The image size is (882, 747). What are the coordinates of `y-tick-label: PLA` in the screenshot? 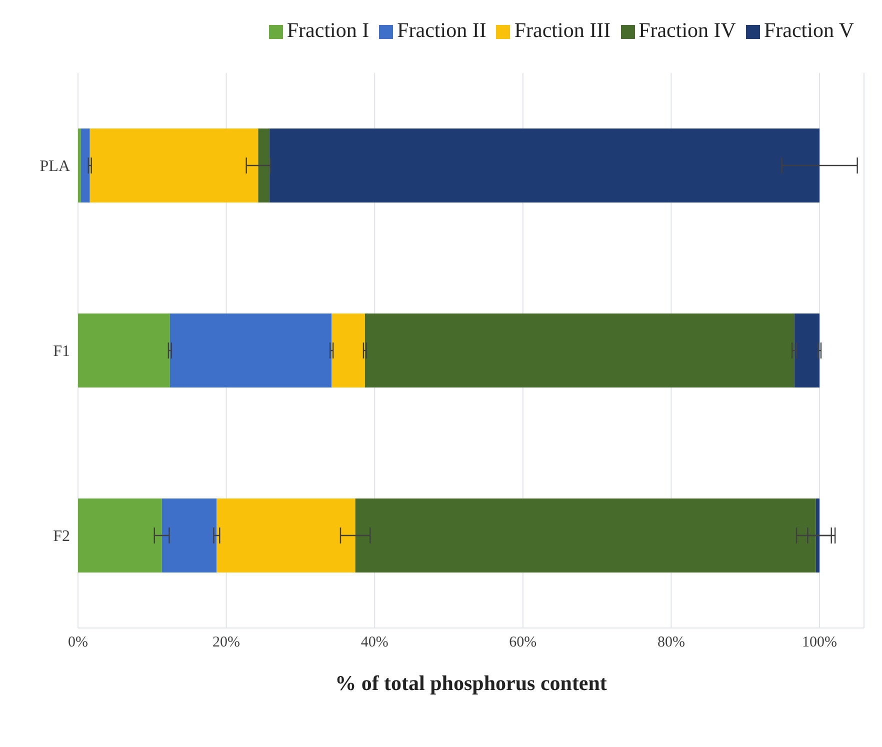 It's located at (55, 167).